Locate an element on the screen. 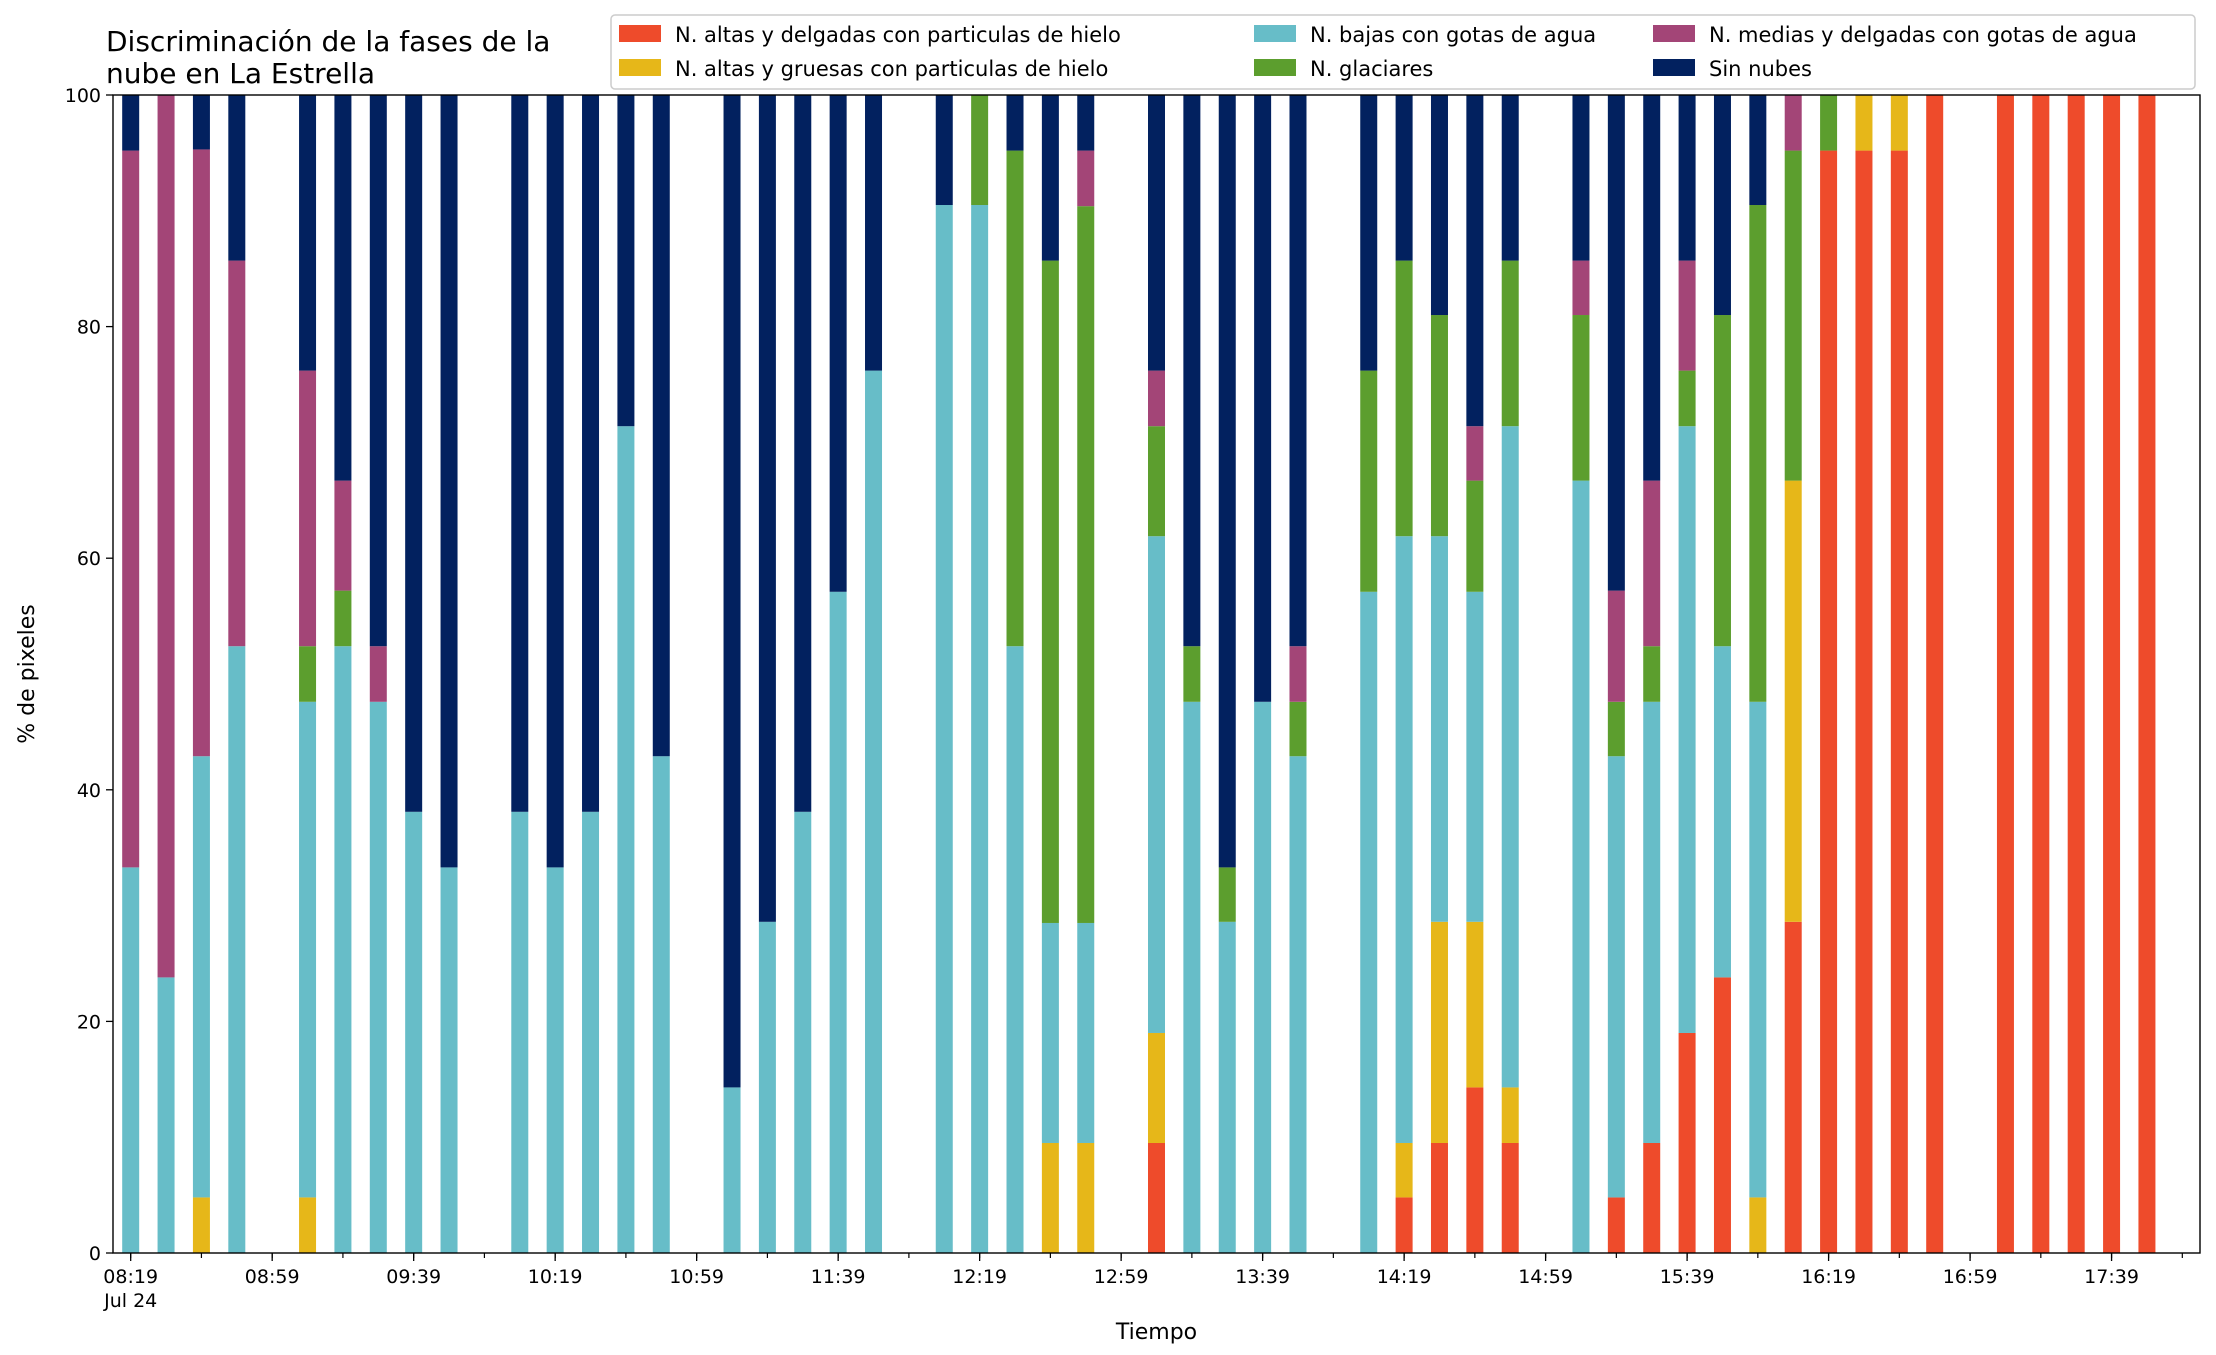 The height and width of the screenshot is (1355, 2216). x-tick-label: 14:19 is located at coordinates (1404, 1277).